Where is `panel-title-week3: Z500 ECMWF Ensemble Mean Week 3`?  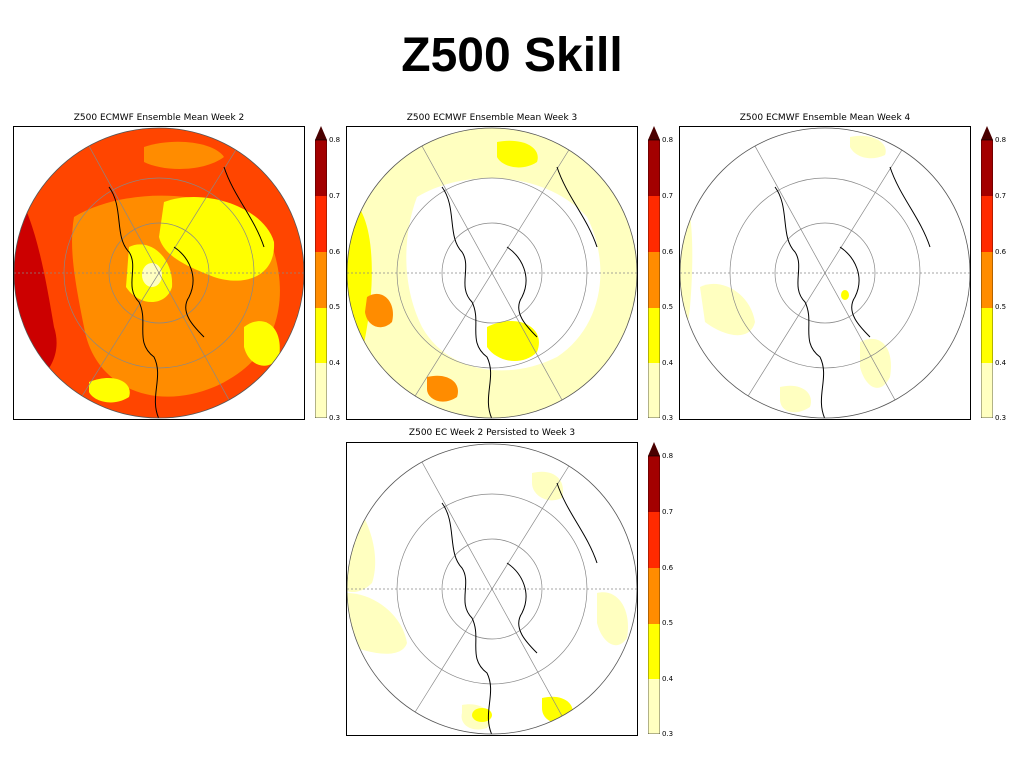 panel-title-week3: Z500 ECMWF Ensemble Mean Week 3 is located at coordinates (492, 118).